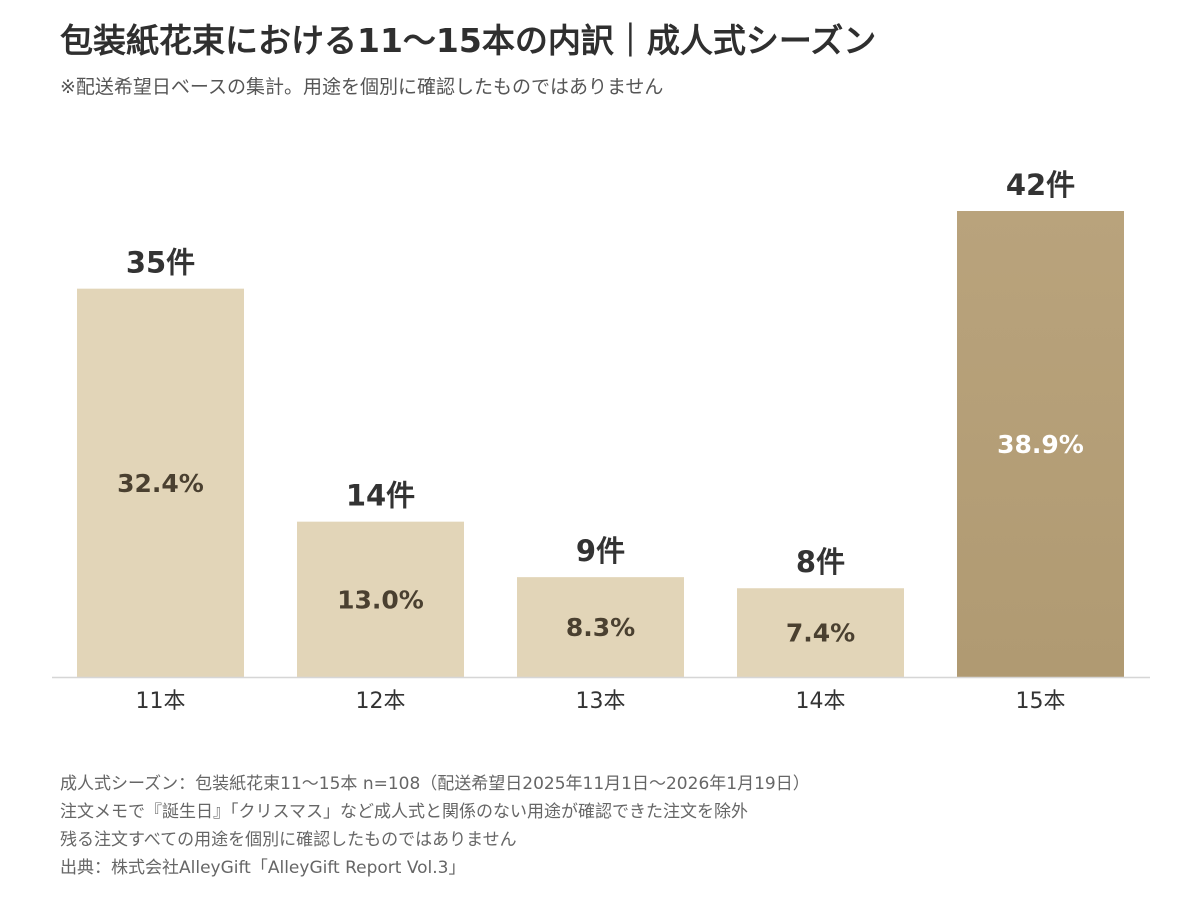 The height and width of the screenshot is (900, 1200). I want to click on percent-label: 13.0%, so click(380, 599).